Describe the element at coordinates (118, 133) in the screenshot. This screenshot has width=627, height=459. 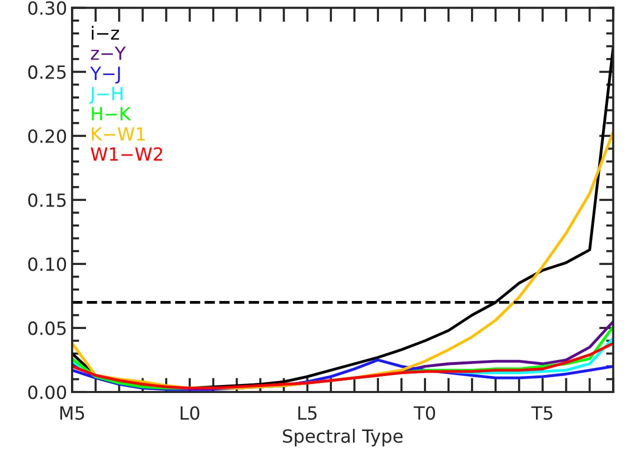
I see `text: K−W1` at that location.